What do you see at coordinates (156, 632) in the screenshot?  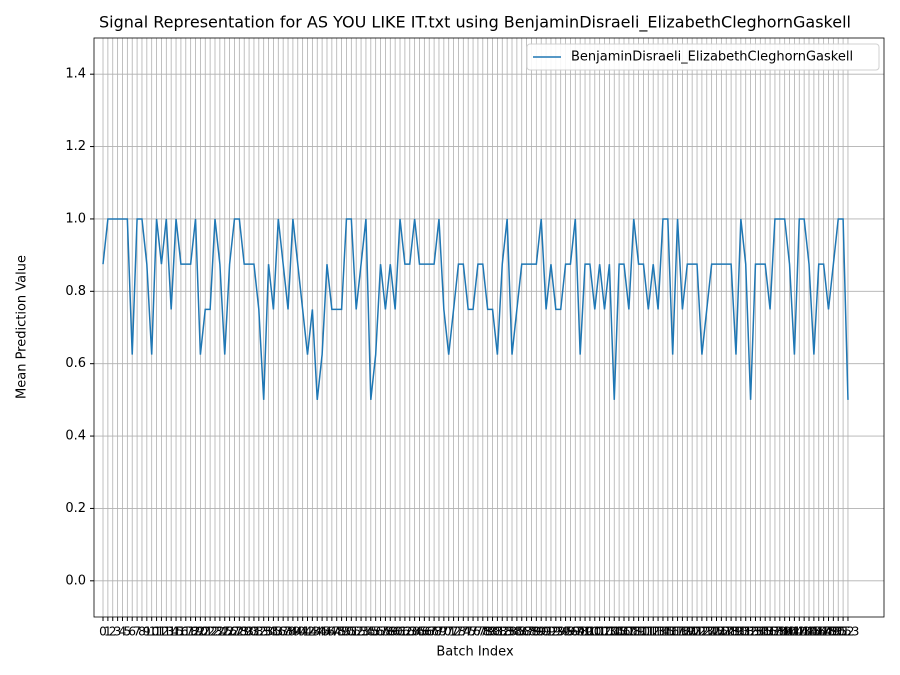 I see `x-tick-label: 11` at bounding box center [156, 632].